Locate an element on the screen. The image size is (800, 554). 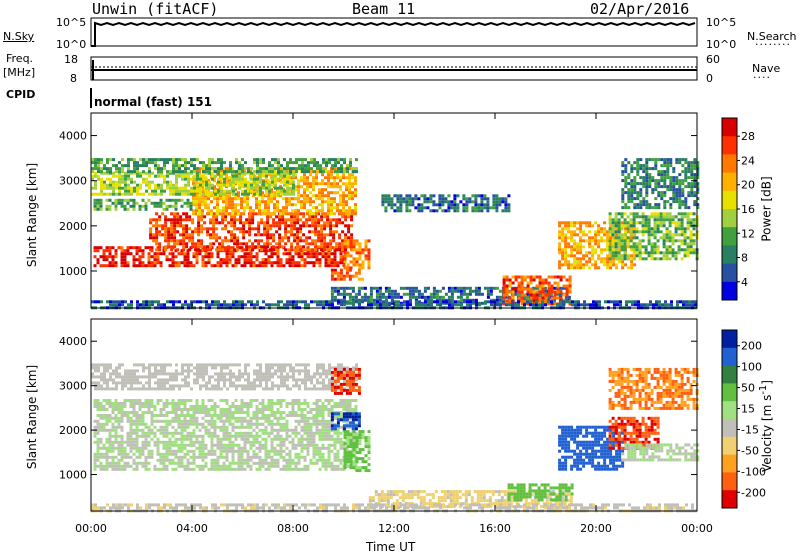
velocity-colorbar-tick-label-1: 100 is located at coordinates (751, 367).